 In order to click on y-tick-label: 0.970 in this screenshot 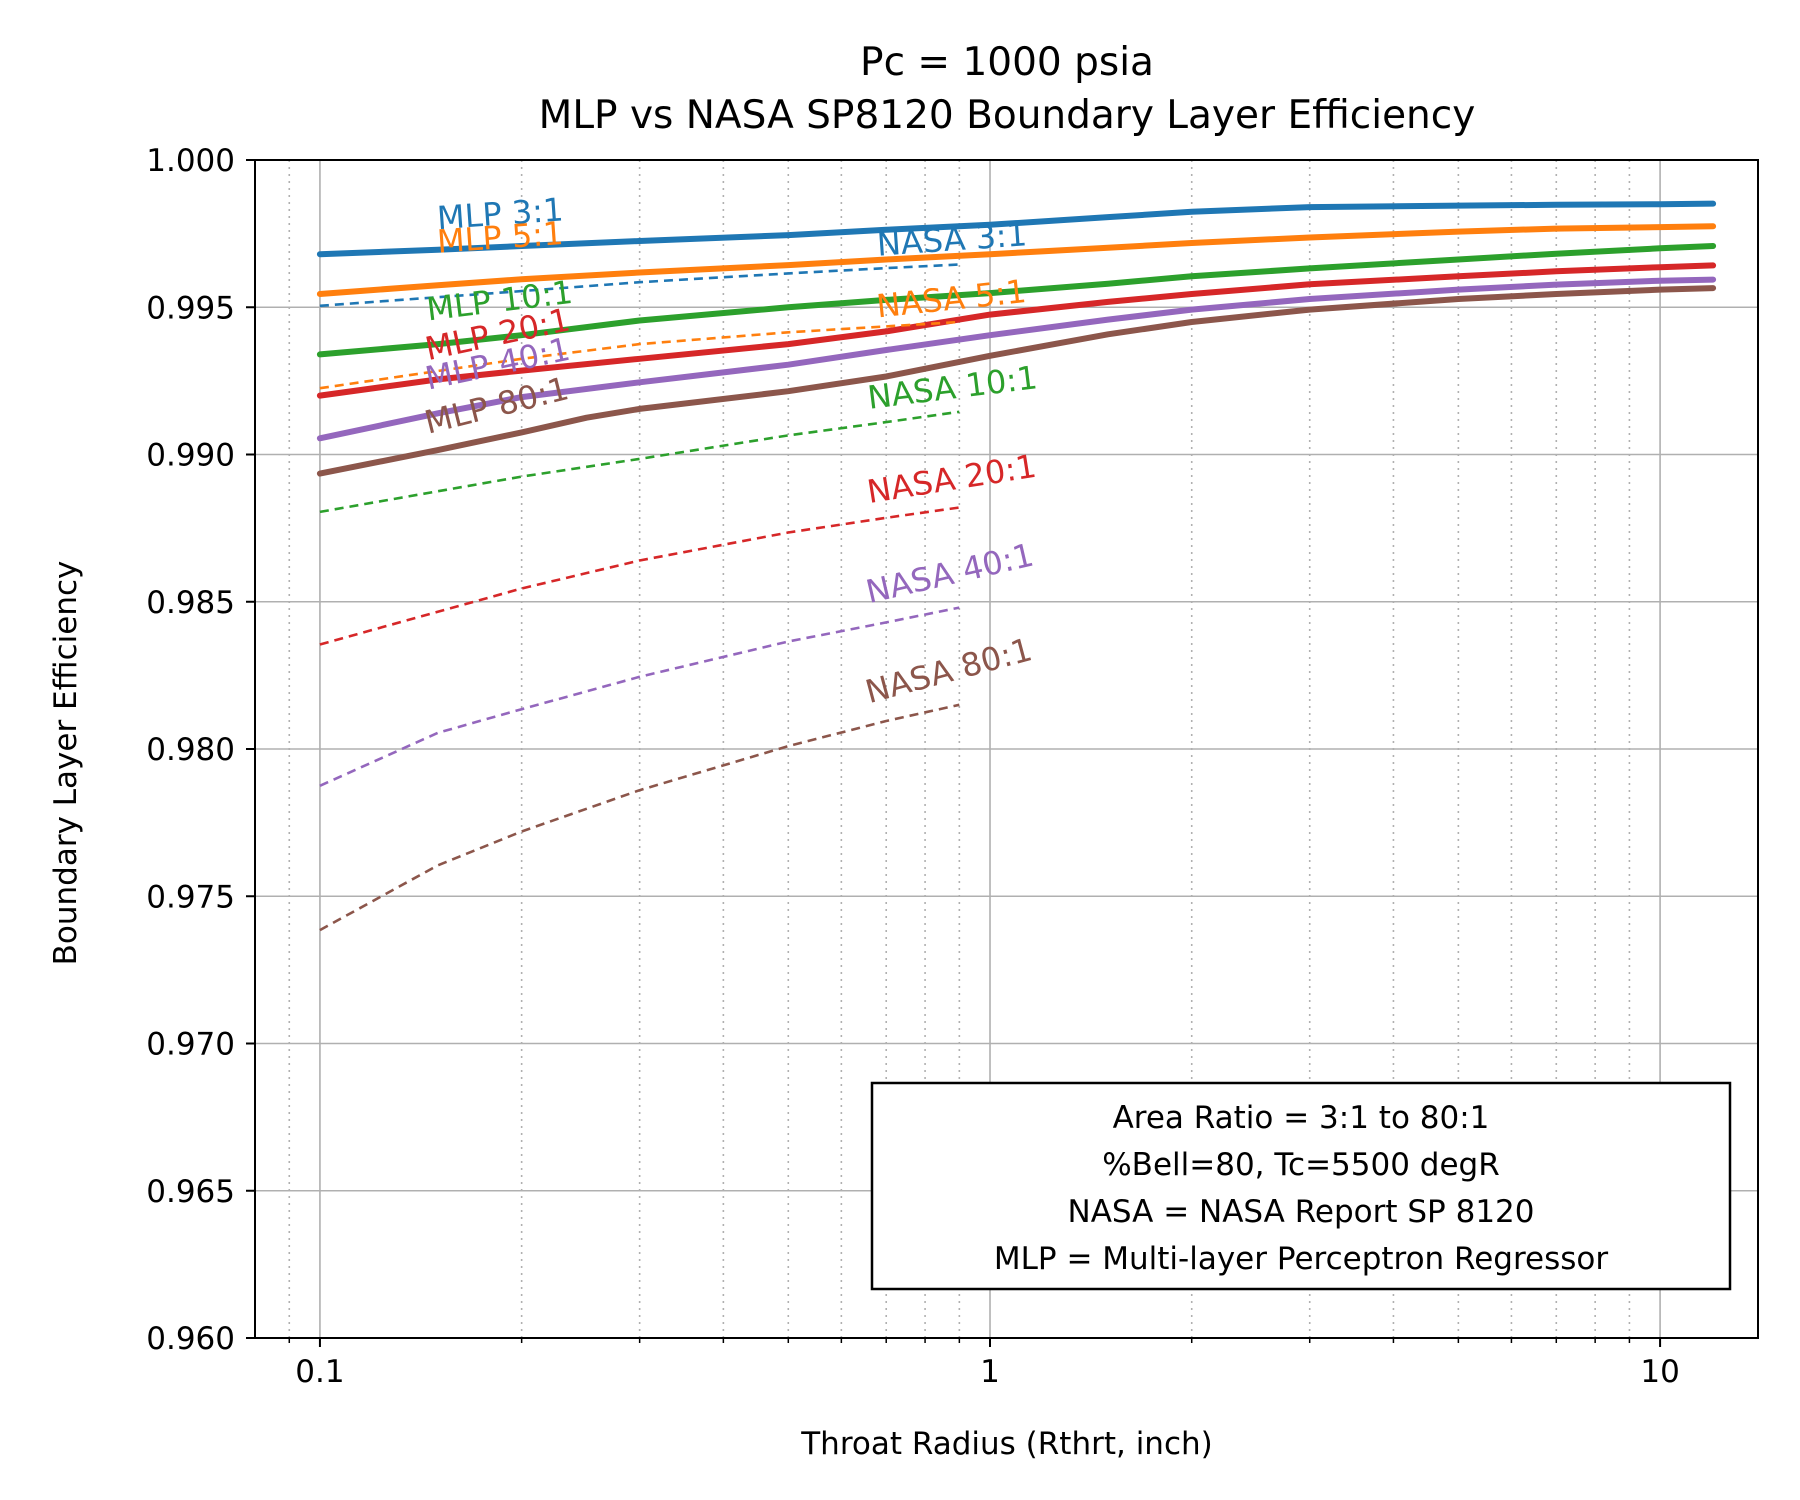, I will do `click(190, 1045)`.